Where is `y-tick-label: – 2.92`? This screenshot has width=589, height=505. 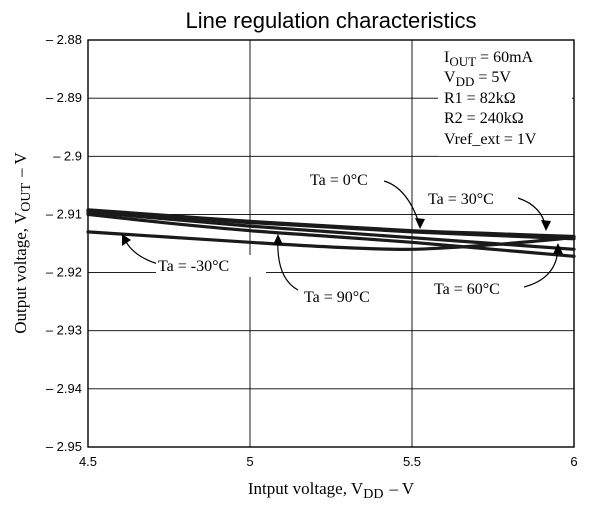 y-tick-label: – 2.92 is located at coordinates (64, 272).